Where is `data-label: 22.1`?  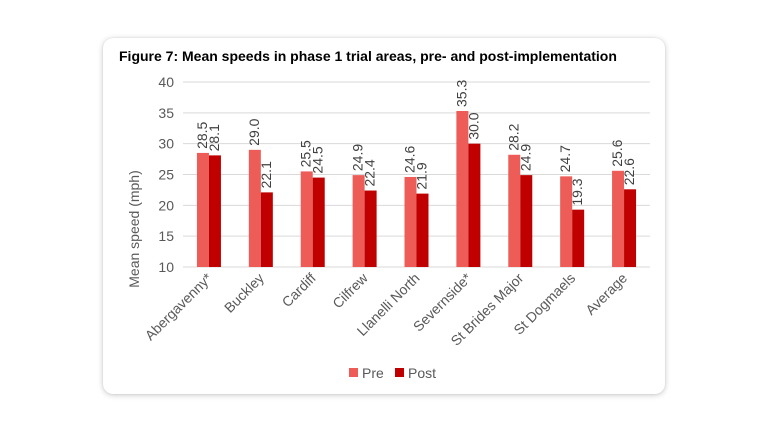 data-label: 22.1 is located at coordinates (266, 174).